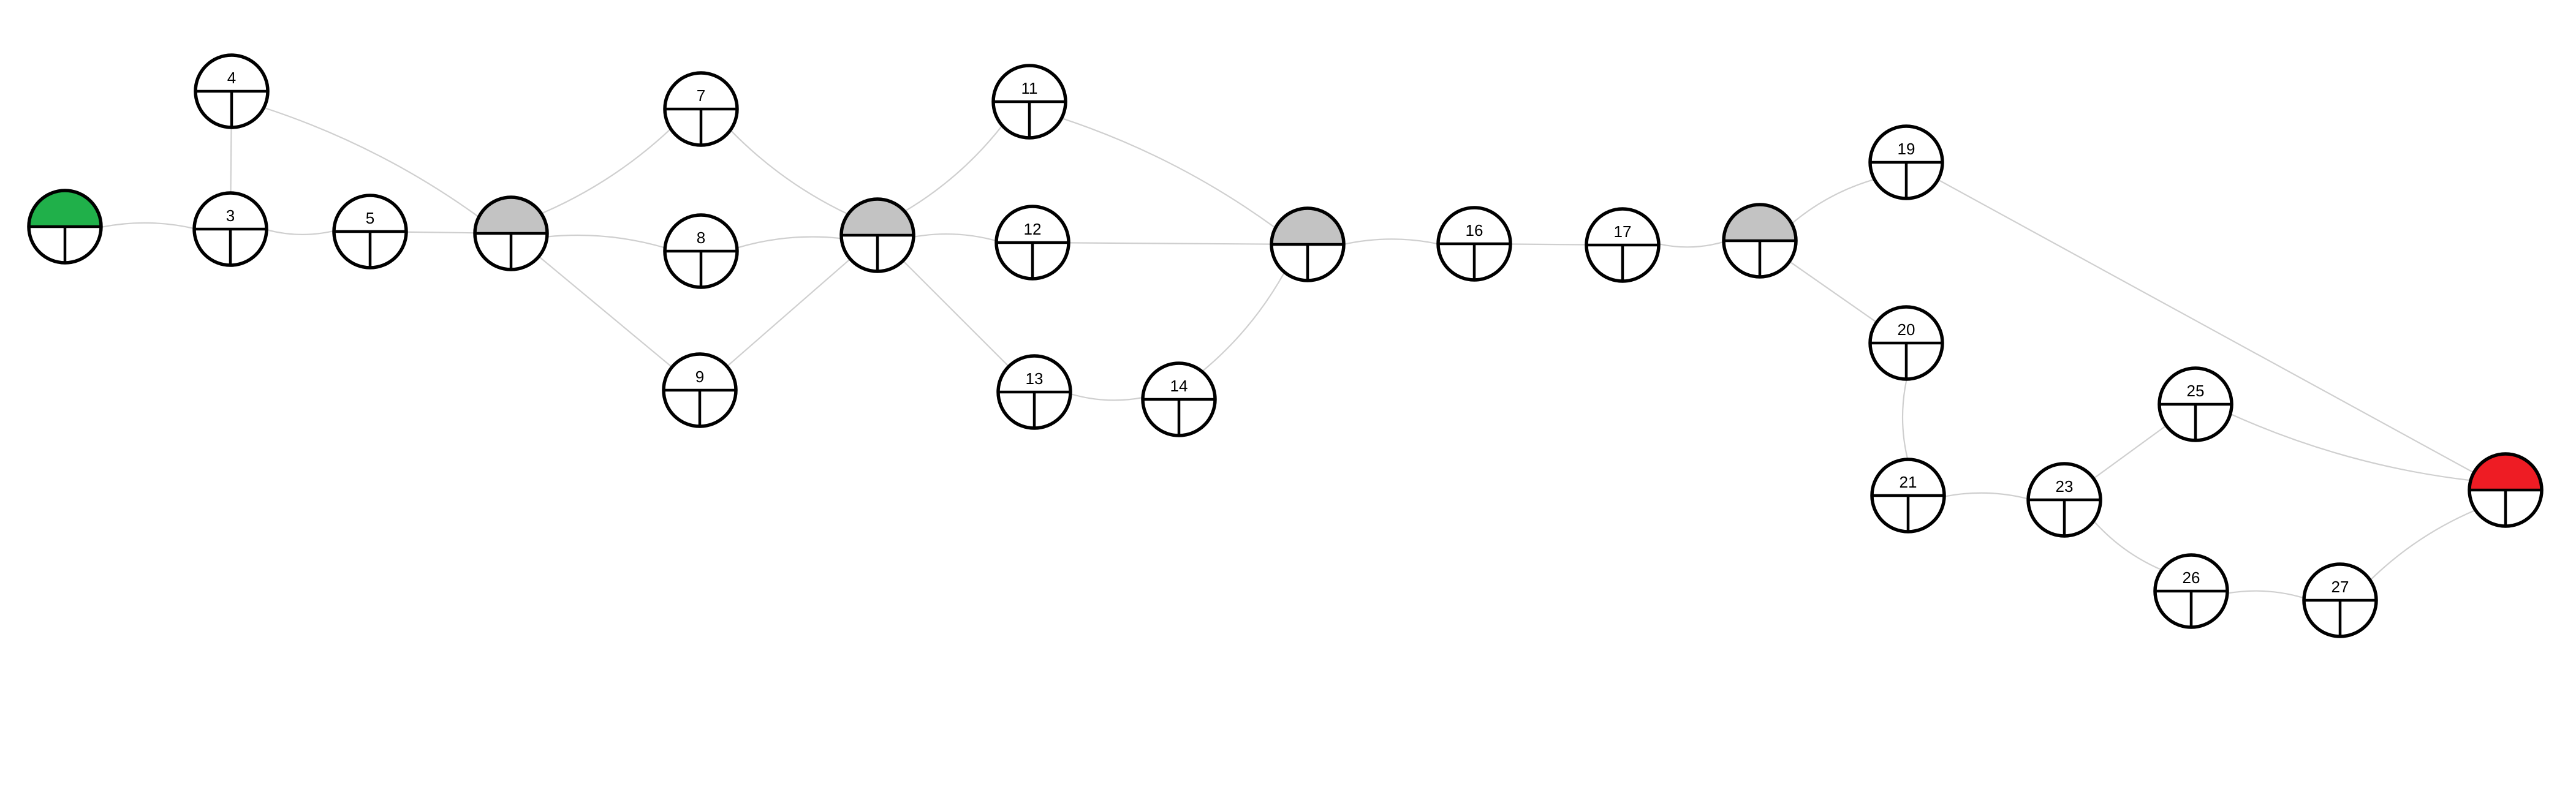 Image resolution: width=2576 pixels, height=811 pixels. Describe the element at coordinates (231, 160) in the screenshot. I see `edge-n3-n4` at that location.